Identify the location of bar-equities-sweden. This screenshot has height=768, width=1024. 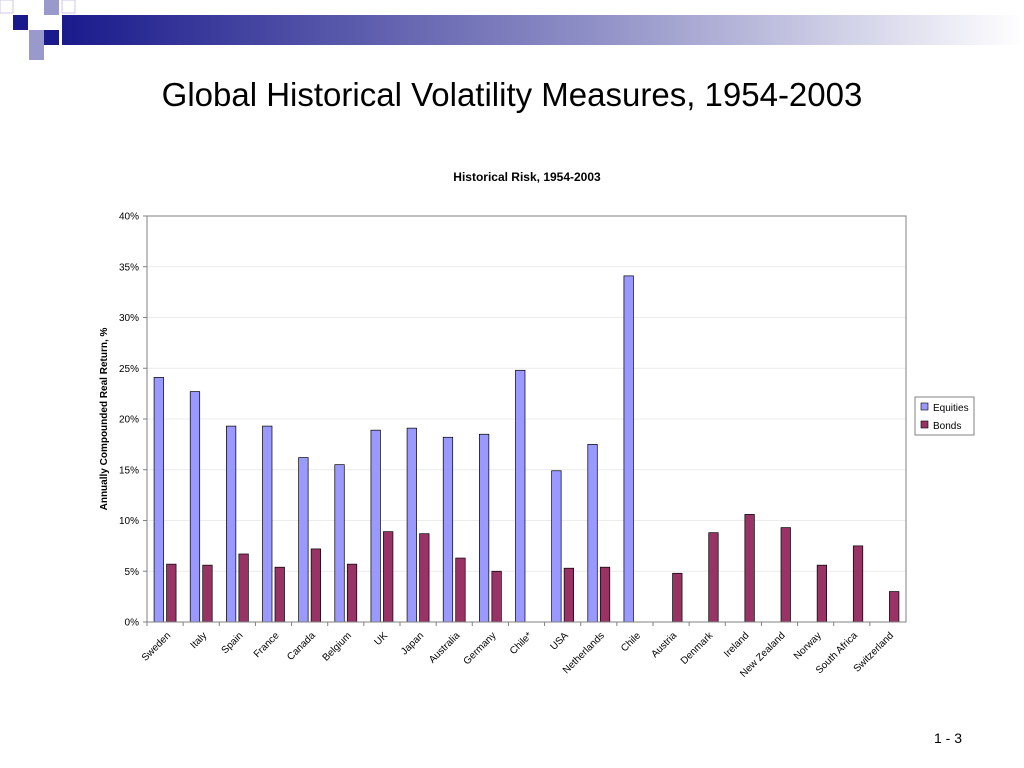
(158, 500).